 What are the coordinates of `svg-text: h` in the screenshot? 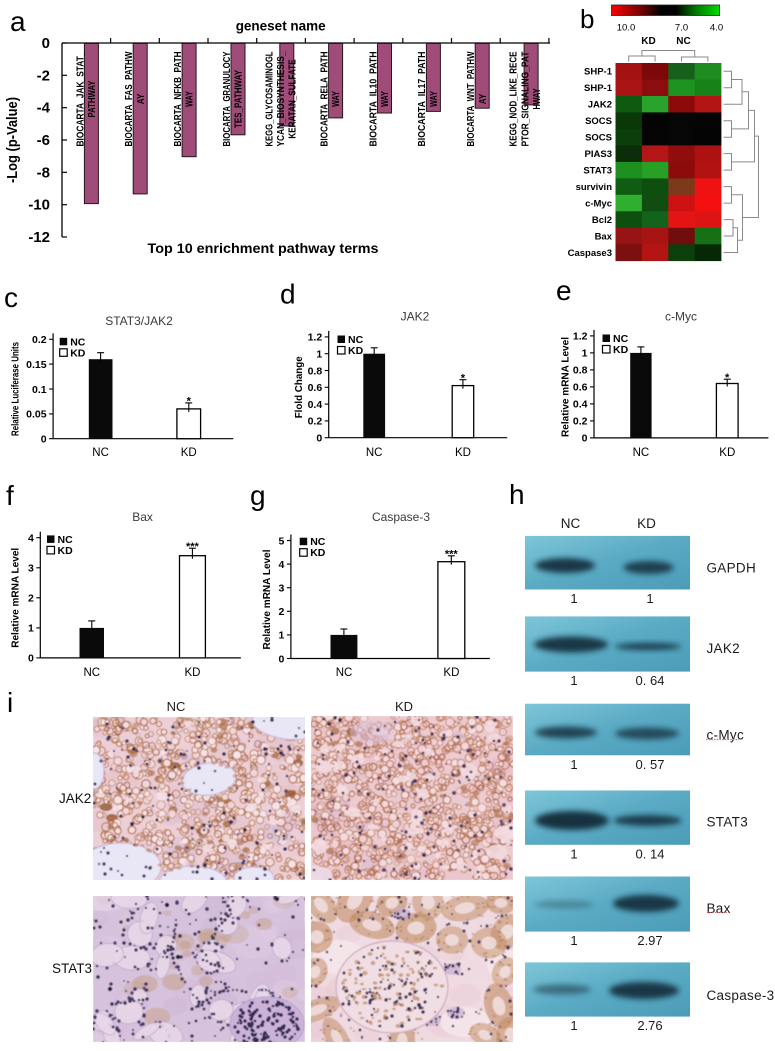 It's located at (517, 494).